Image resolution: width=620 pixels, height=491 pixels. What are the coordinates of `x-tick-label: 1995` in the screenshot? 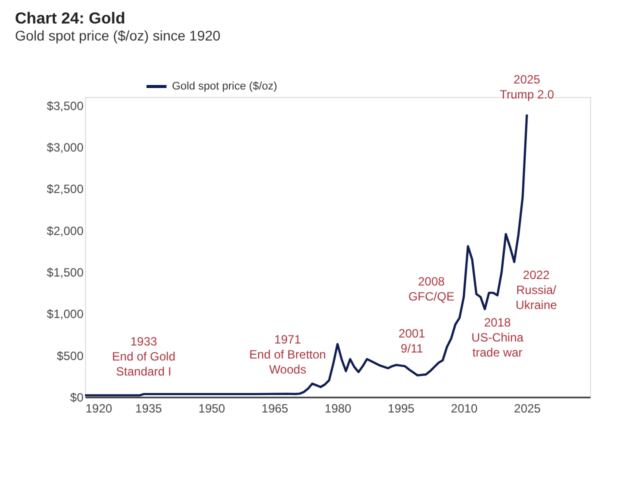 It's located at (401, 409).